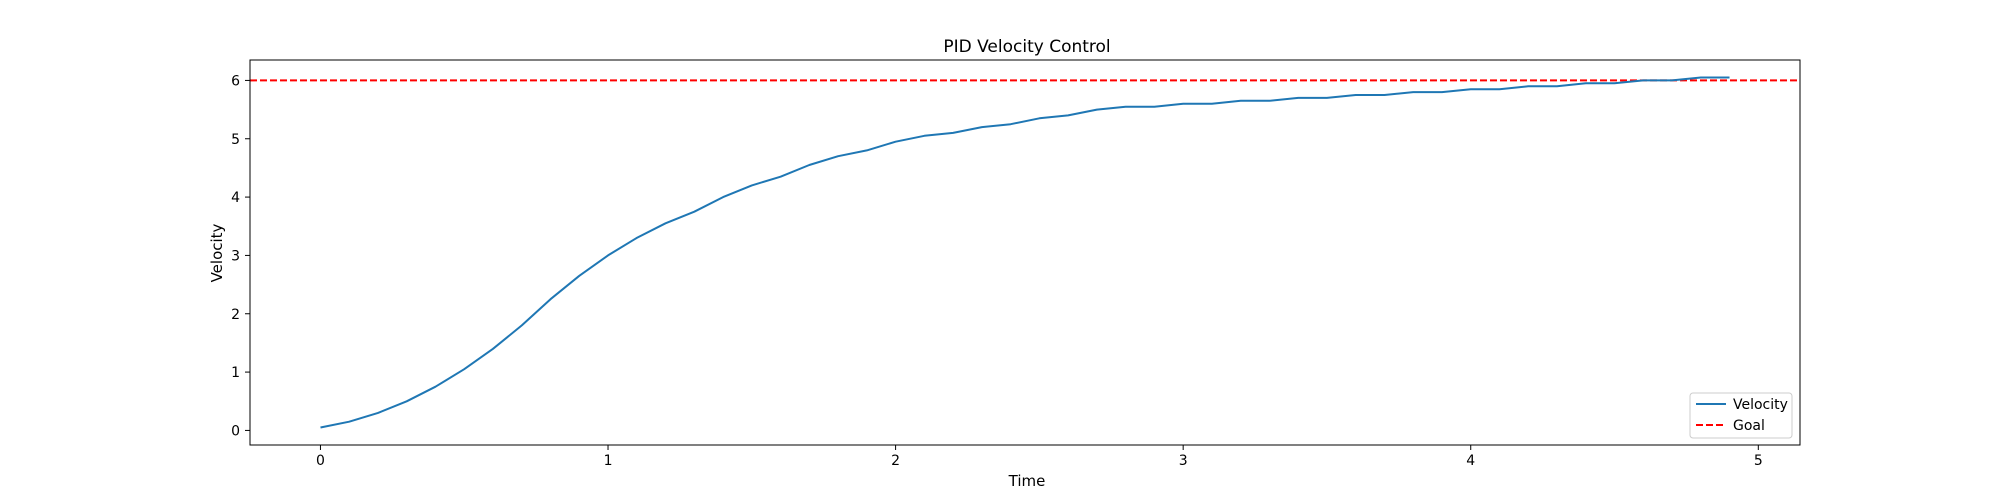 The width and height of the screenshot is (2000, 500). I want to click on x-axis-label: Time, so click(1027, 481).